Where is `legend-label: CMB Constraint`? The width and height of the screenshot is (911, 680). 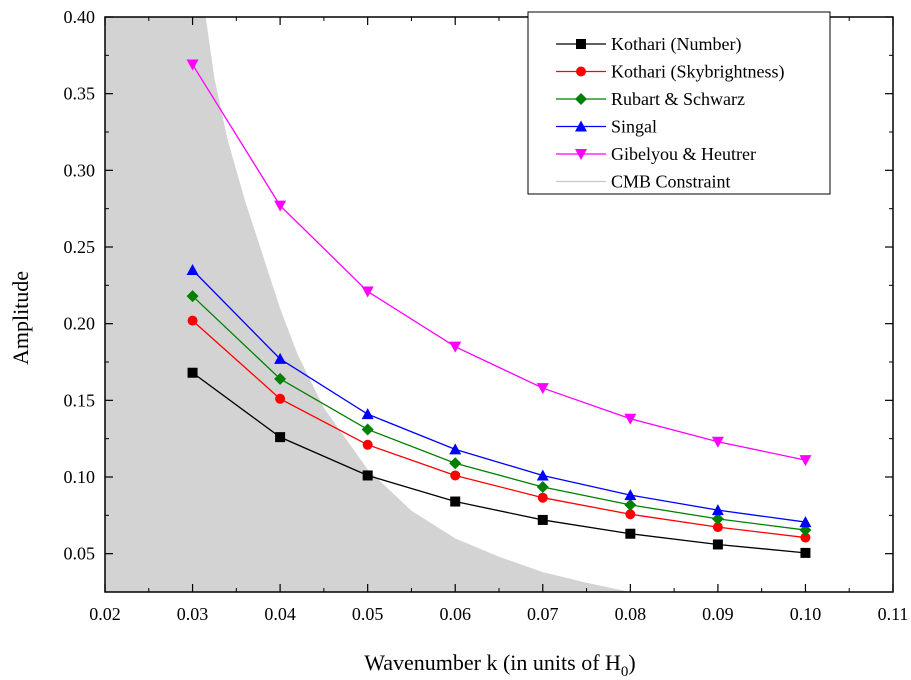 legend-label: CMB Constraint is located at coordinates (671, 182).